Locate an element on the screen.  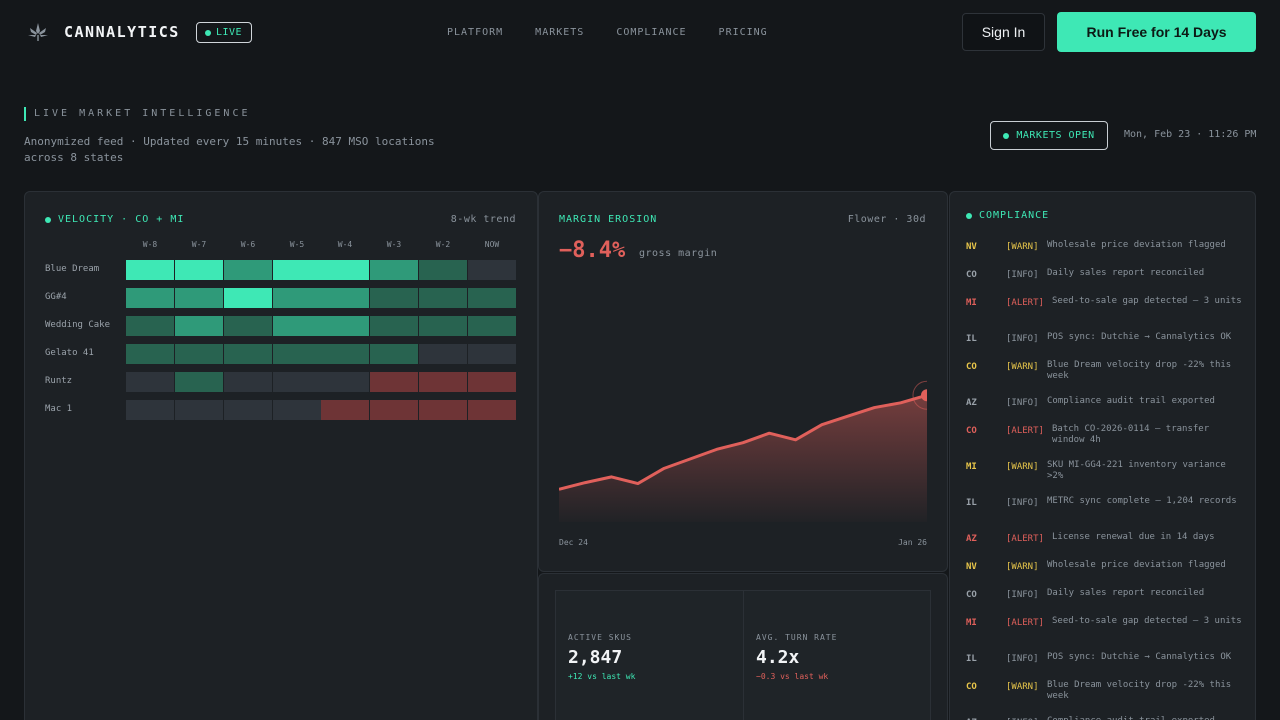
entry-message: SKU MI-GG4-221 inventory variance >2% is located at coordinates (1136, 470).